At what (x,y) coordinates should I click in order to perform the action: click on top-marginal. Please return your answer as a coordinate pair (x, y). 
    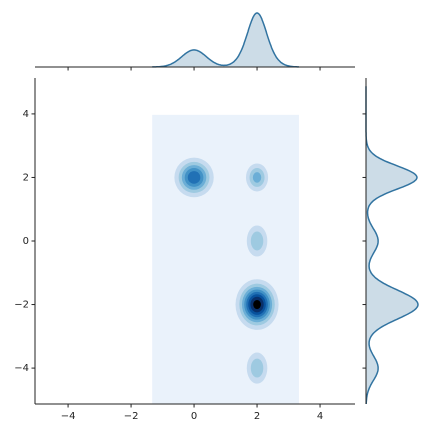
    Looking at the image, I should click on (225, 40).